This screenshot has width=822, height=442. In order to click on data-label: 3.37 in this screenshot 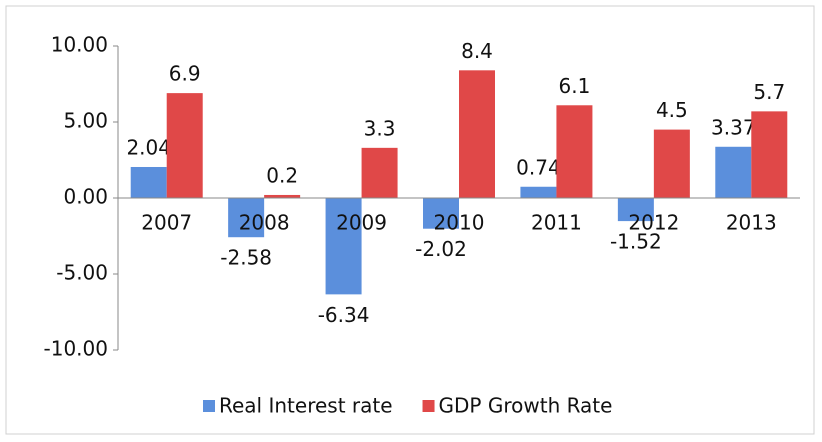, I will do `click(733, 127)`.